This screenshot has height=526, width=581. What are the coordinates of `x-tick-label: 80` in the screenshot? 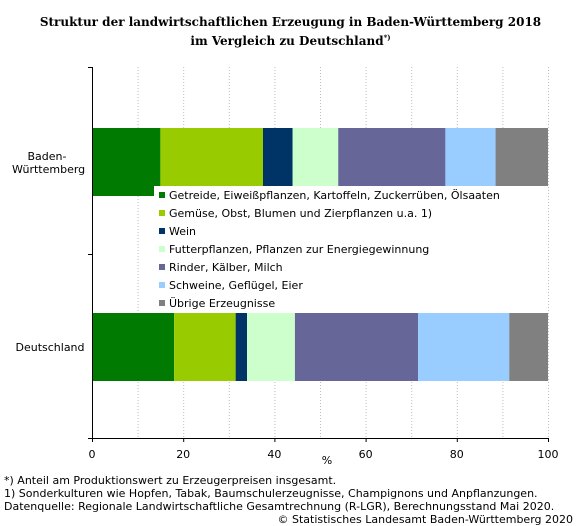 It's located at (457, 454).